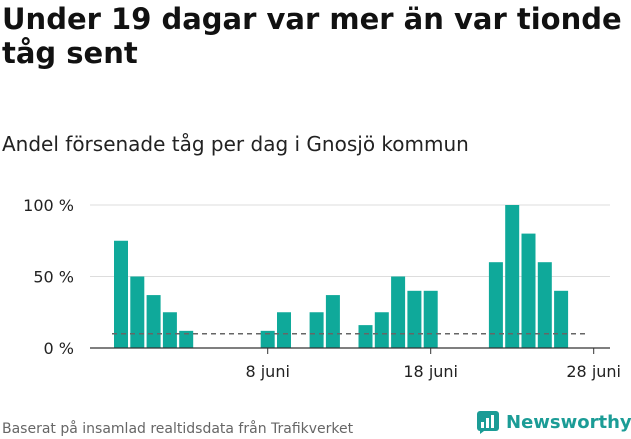 The image size is (631, 439). Describe the element at coordinates (593, 371) in the screenshot. I see `x-tick-label: 28 juni` at that location.